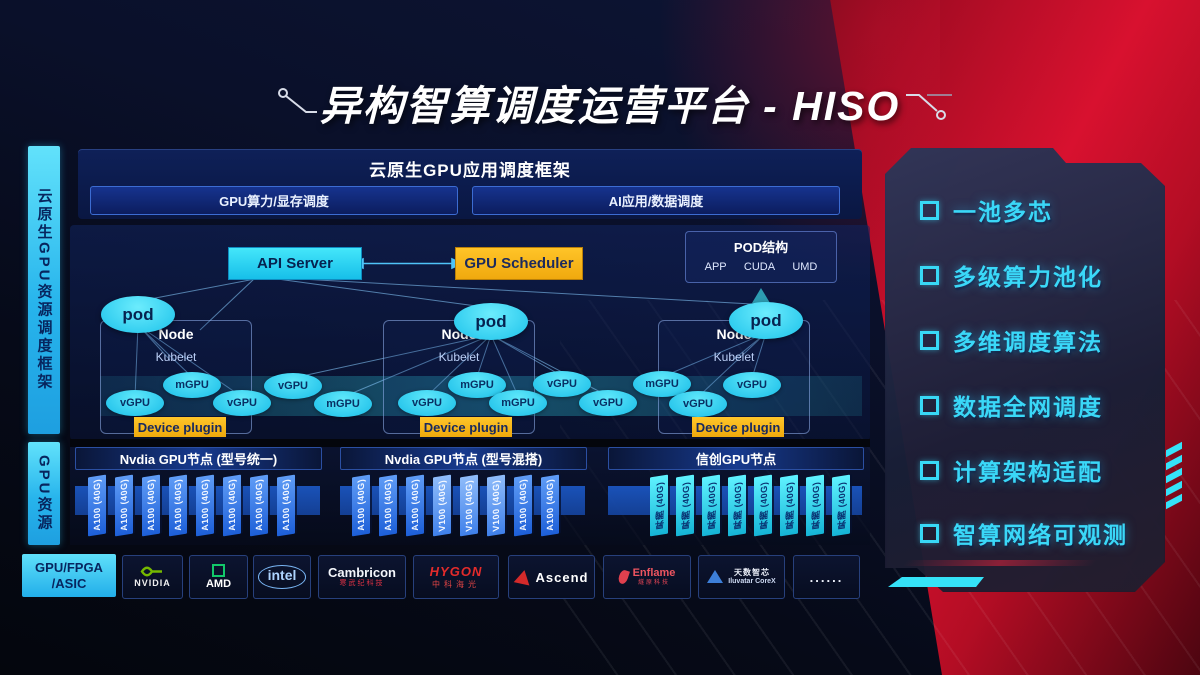 The image size is (1200, 675). I want to click on panel-red-glow, so click(1000, 563).